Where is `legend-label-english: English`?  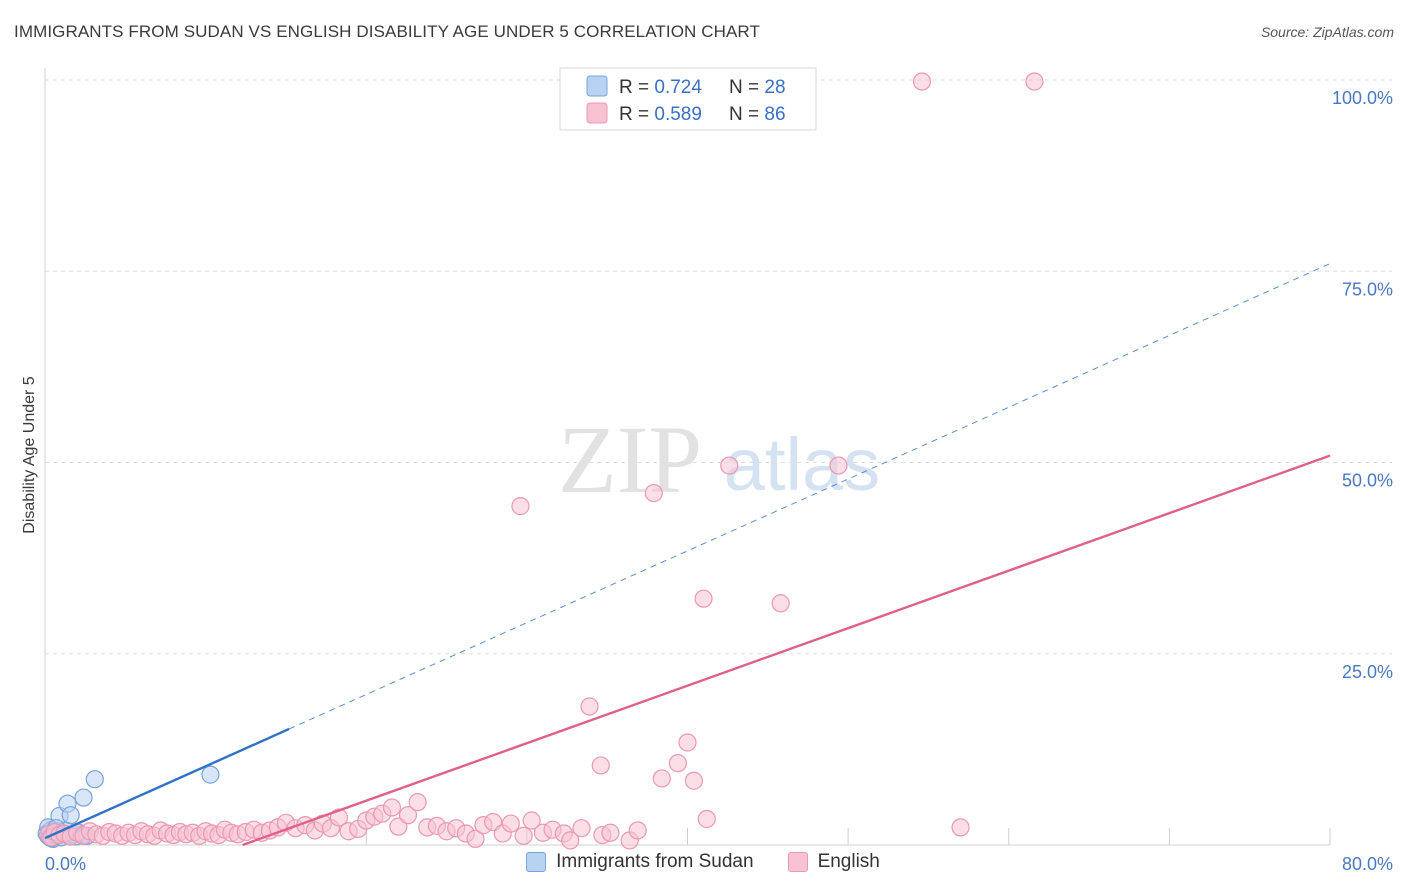
legend-label-english: English is located at coordinates (848, 861).